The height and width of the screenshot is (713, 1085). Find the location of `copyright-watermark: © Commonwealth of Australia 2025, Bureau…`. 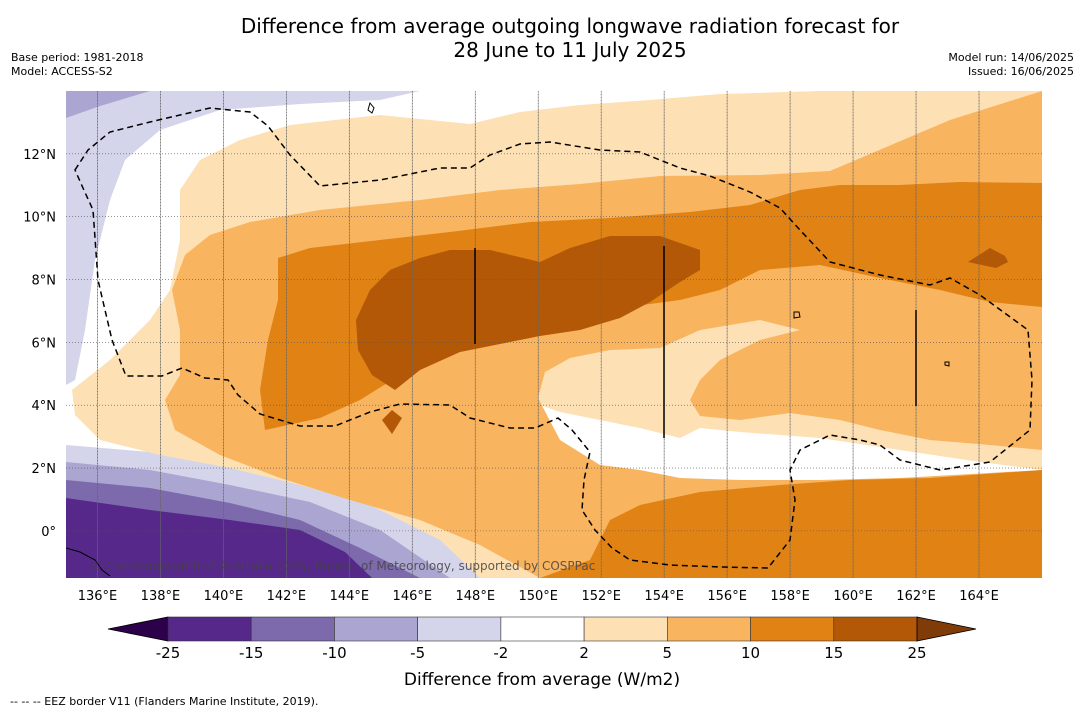

copyright-watermark: © Commonwealth of Australia 2025, Bureau… is located at coordinates (342, 566).